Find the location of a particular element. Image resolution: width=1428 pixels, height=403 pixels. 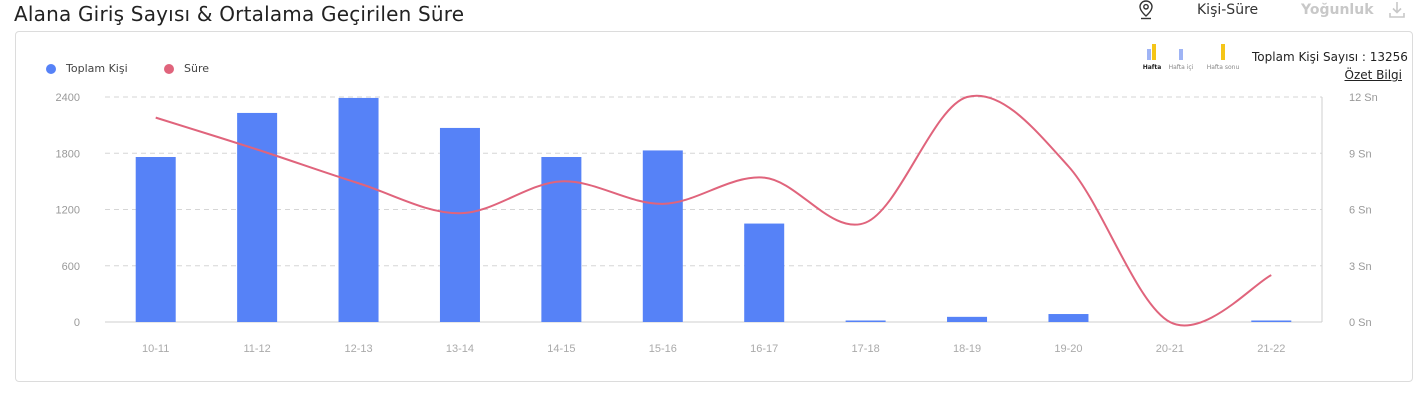

week-option-label: Hafta sonu is located at coordinates (1223, 67).